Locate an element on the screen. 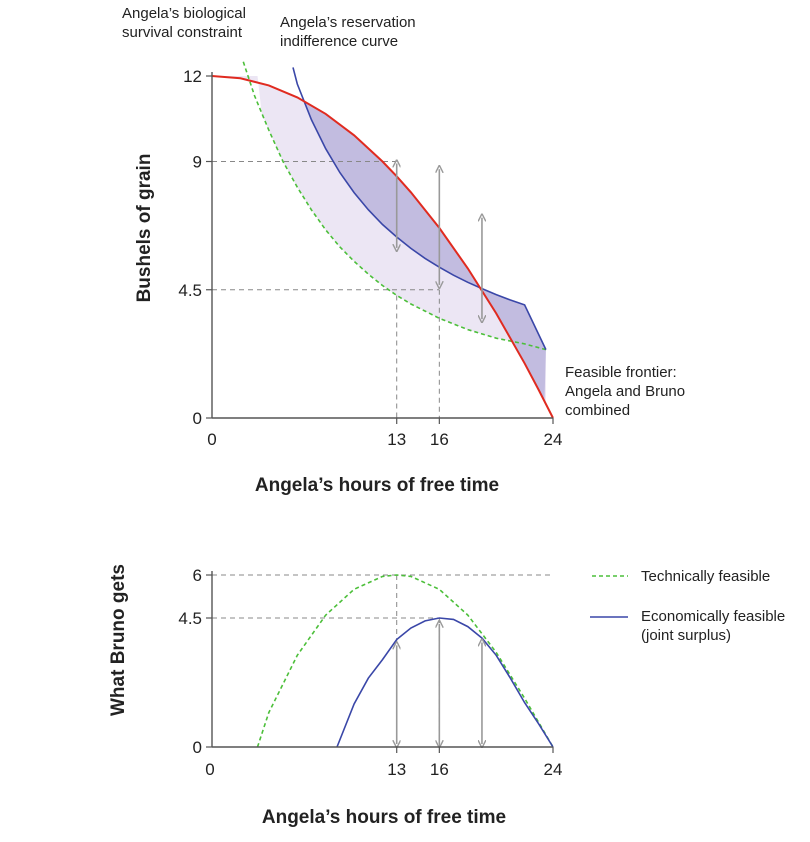  indifference-curve-label: indifference curve is located at coordinates (339, 41).